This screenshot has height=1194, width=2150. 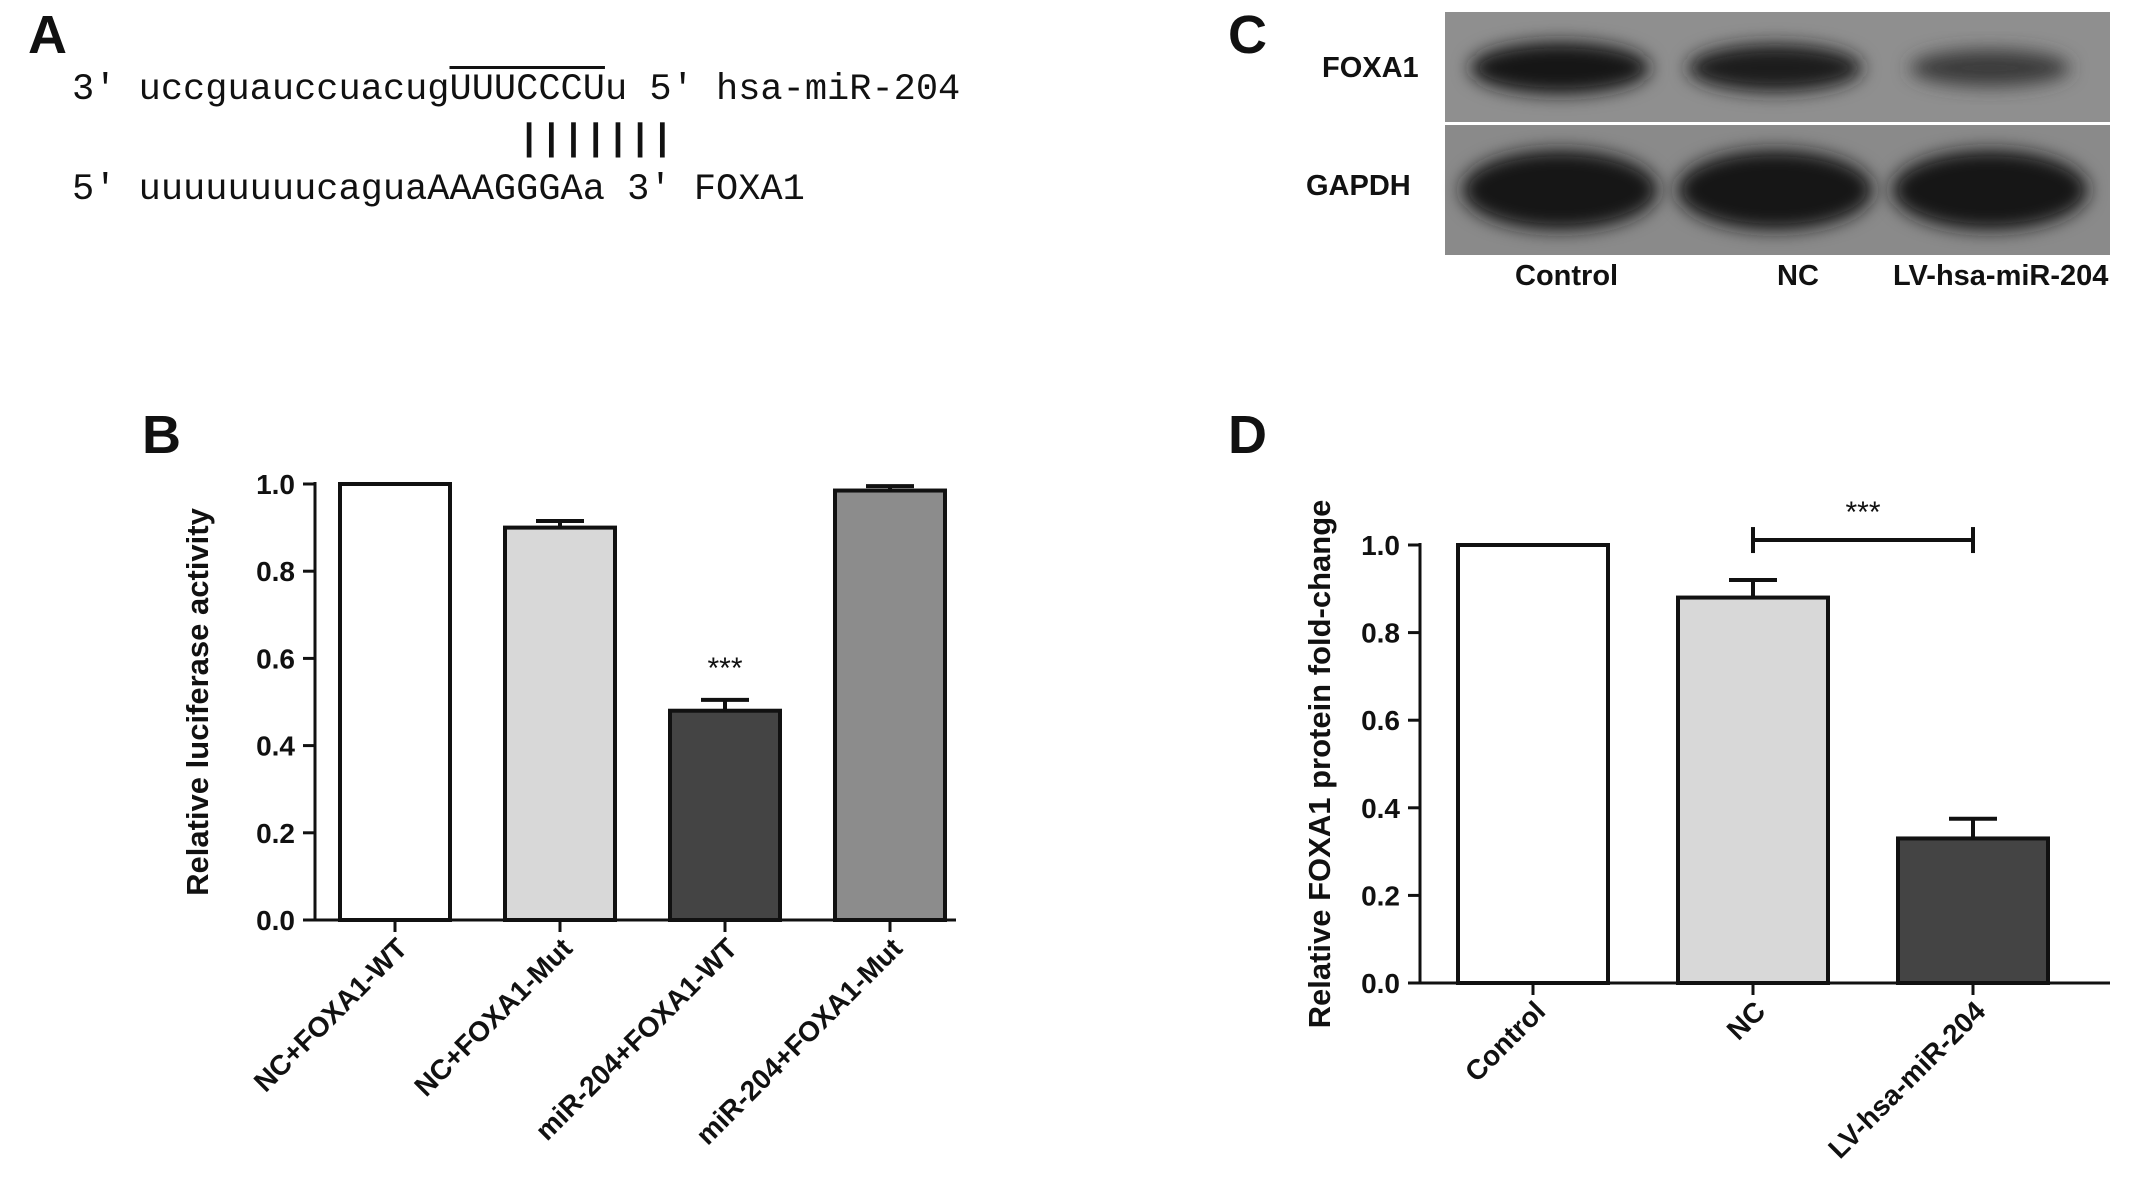 I want to click on bar-control, so click(x=1533, y=764).